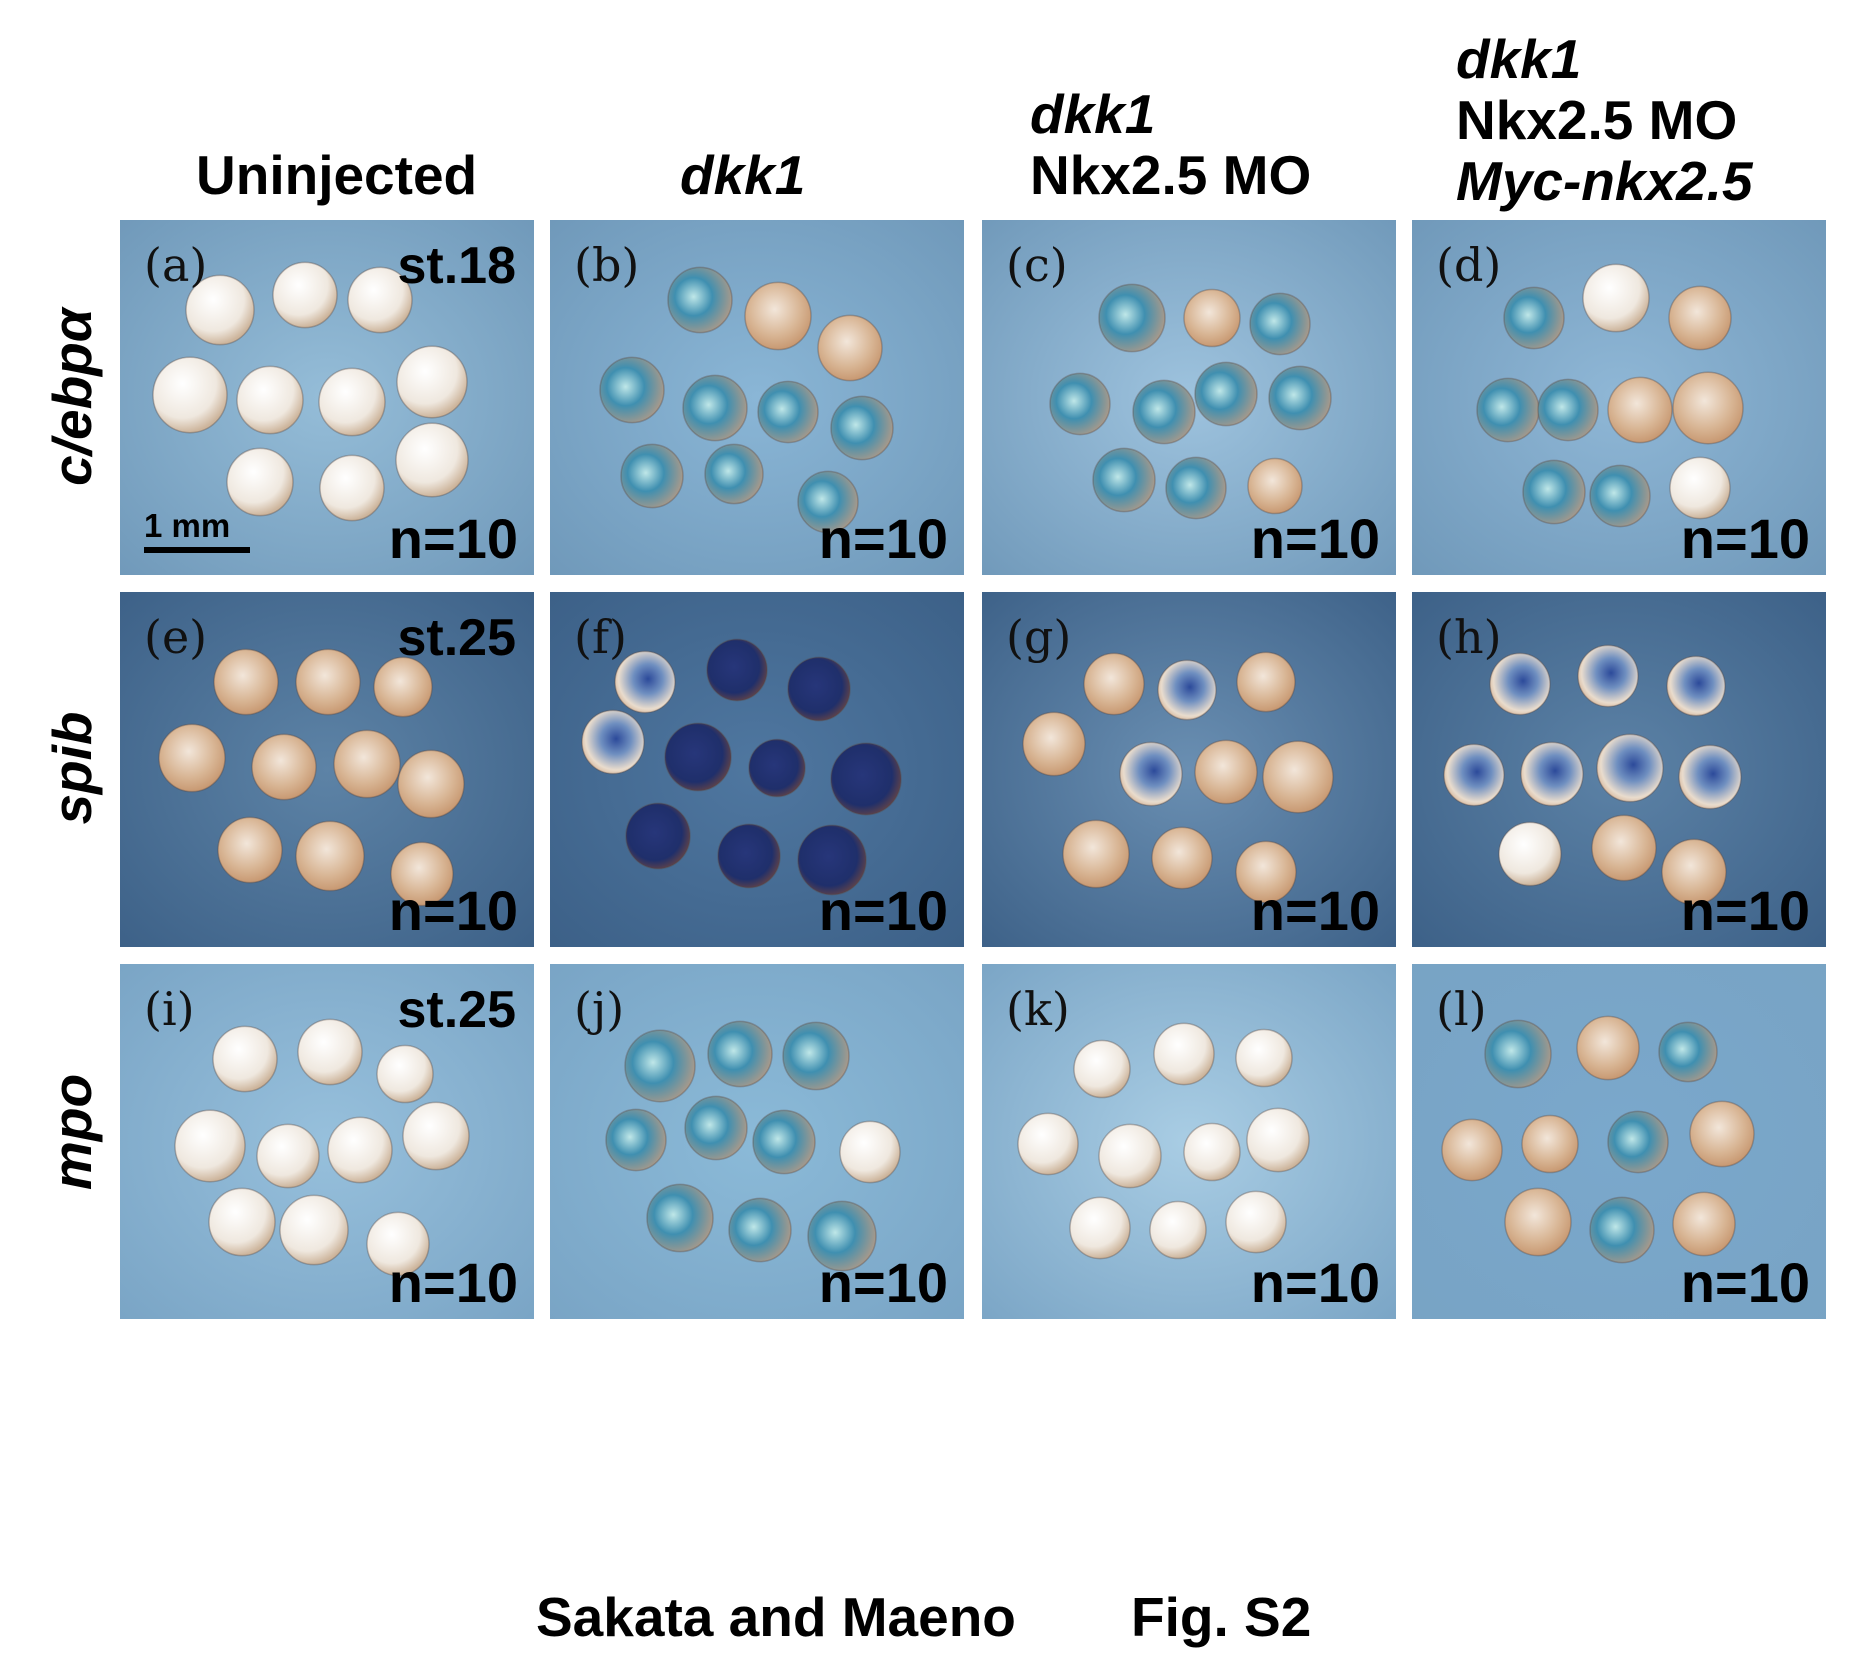 This screenshot has height=1676, width=1876. I want to click on panel-letter: (h), so click(1469, 637).